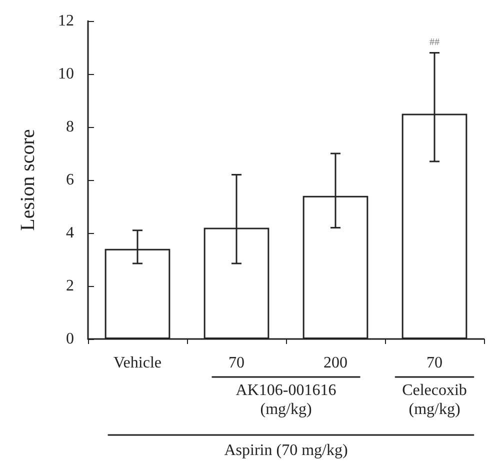 The image size is (487, 468). What do you see at coordinates (286, 400) in the screenshot?
I see `text: AK106-001616 (mg/kg)` at bounding box center [286, 400].